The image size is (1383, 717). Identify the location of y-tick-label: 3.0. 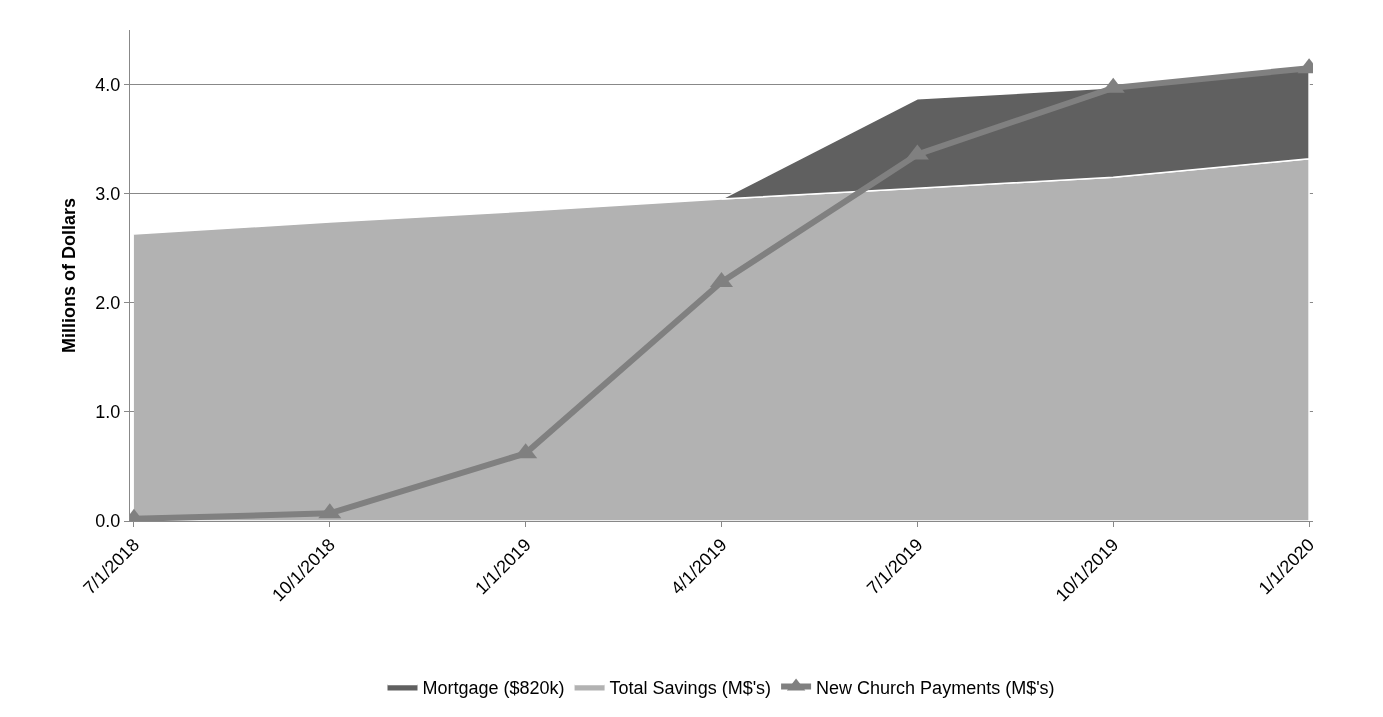
(108, 193).